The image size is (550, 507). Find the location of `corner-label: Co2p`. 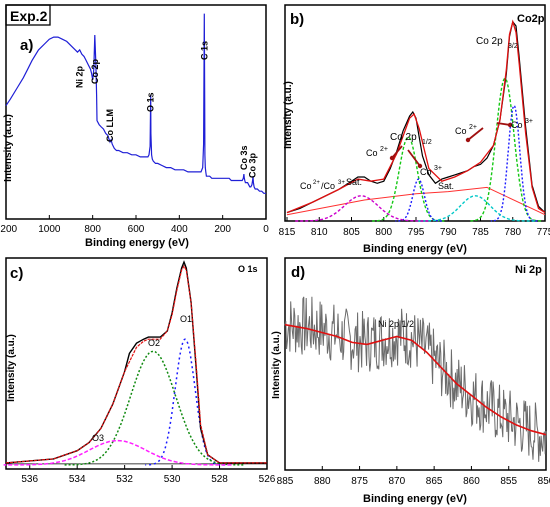

corner-label: Co2p is located at coordinates (531, 19).